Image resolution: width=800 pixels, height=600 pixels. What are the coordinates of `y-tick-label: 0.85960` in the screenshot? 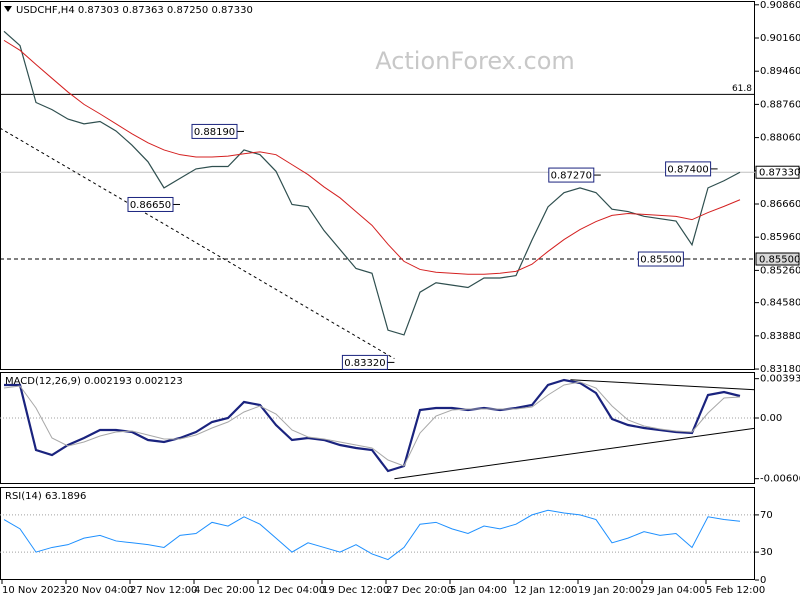 It's located at (780, 237).